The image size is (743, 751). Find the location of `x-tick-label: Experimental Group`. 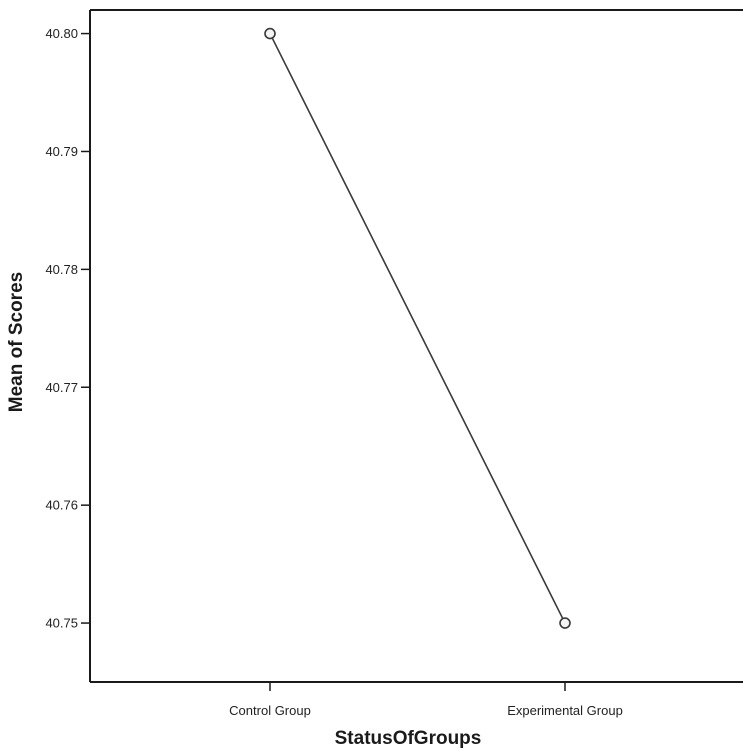

x-tick-label: Experimental Group is located at coordinates (565, 710).